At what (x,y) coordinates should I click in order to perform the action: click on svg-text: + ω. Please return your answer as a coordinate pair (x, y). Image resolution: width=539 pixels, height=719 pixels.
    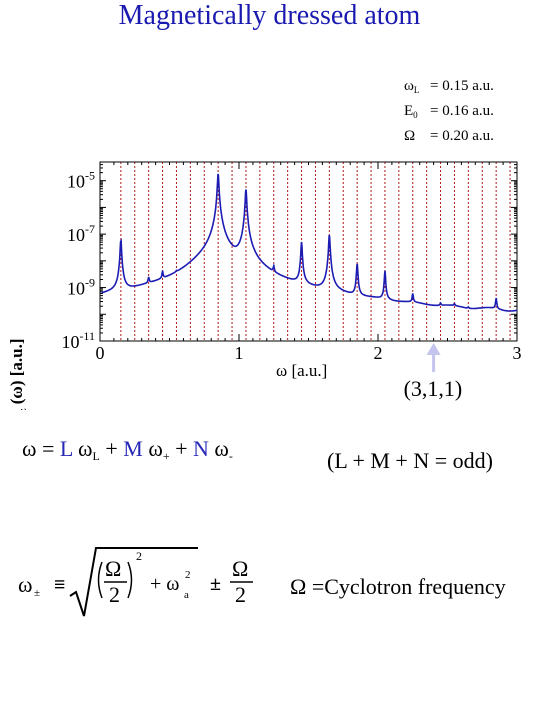
    Looking at the image, I should click on (164, 584).